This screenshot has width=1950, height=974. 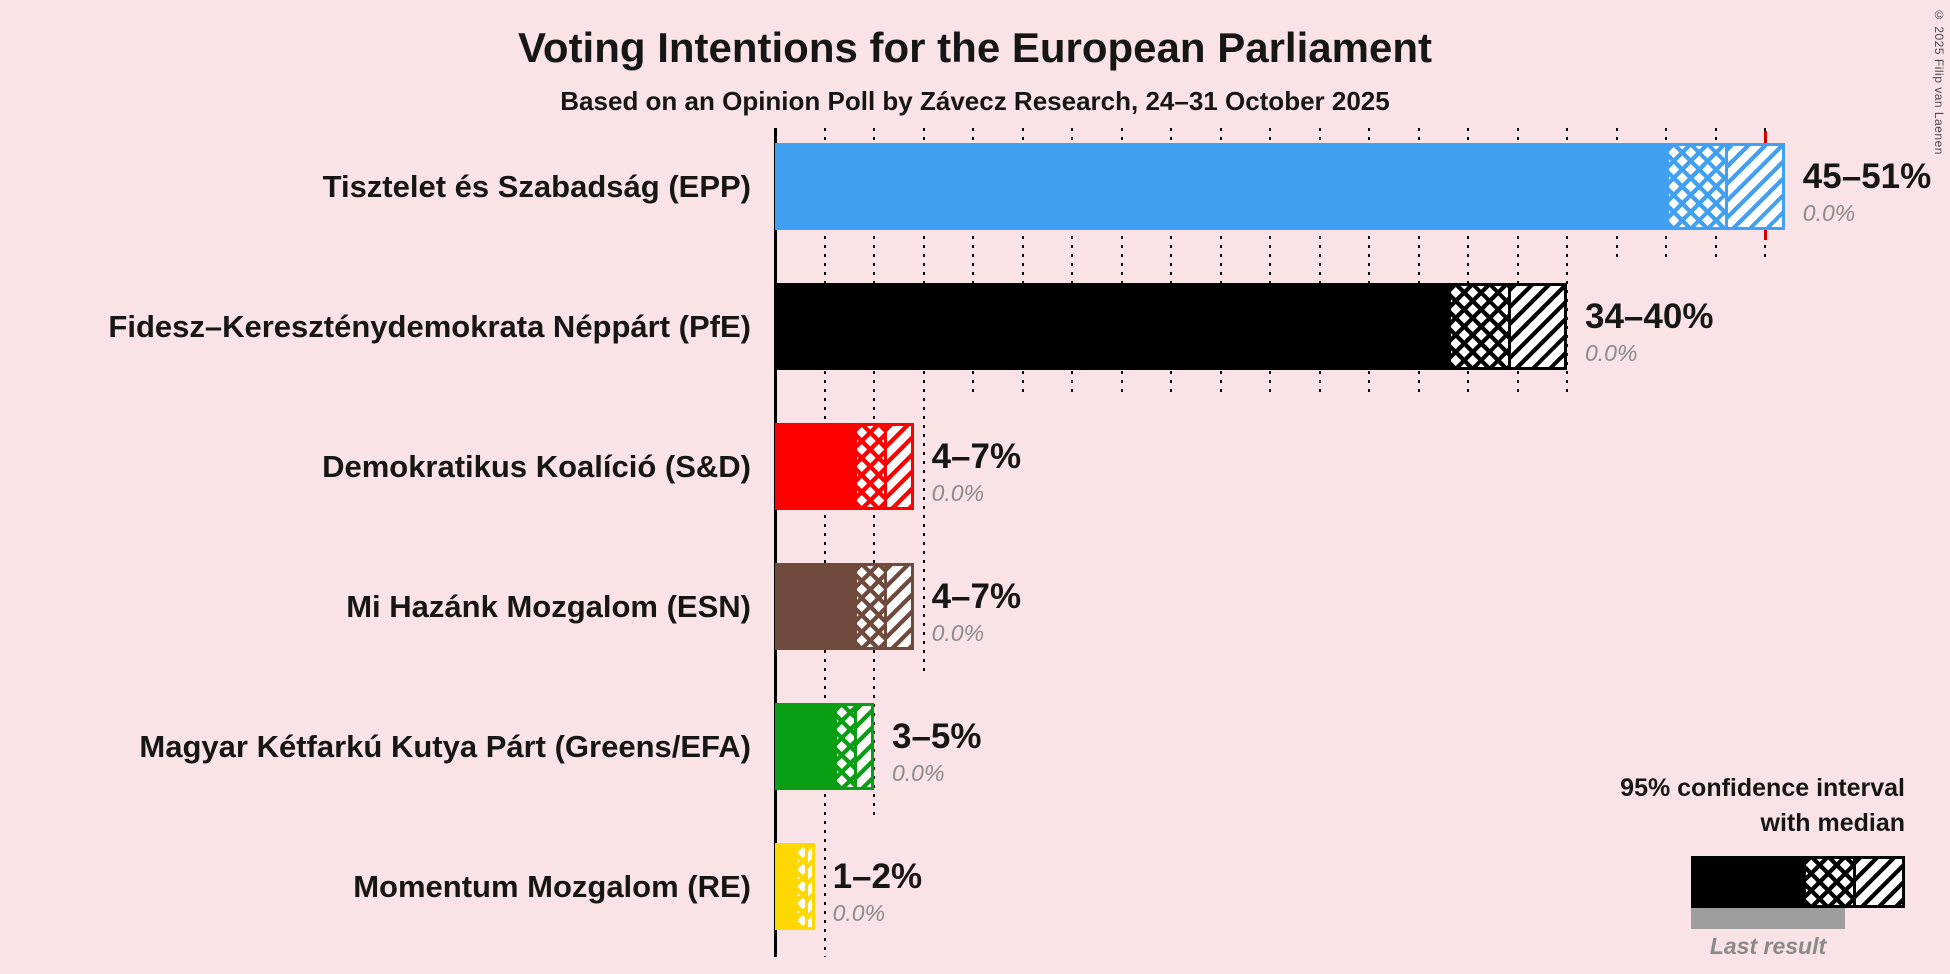 What do you see at coordinates (445, 746) in the screenshot?
I see `party-label: Magyar Kétfarkú Kutya Párt (Greens/EFA)` at bounding box center [445, 746].